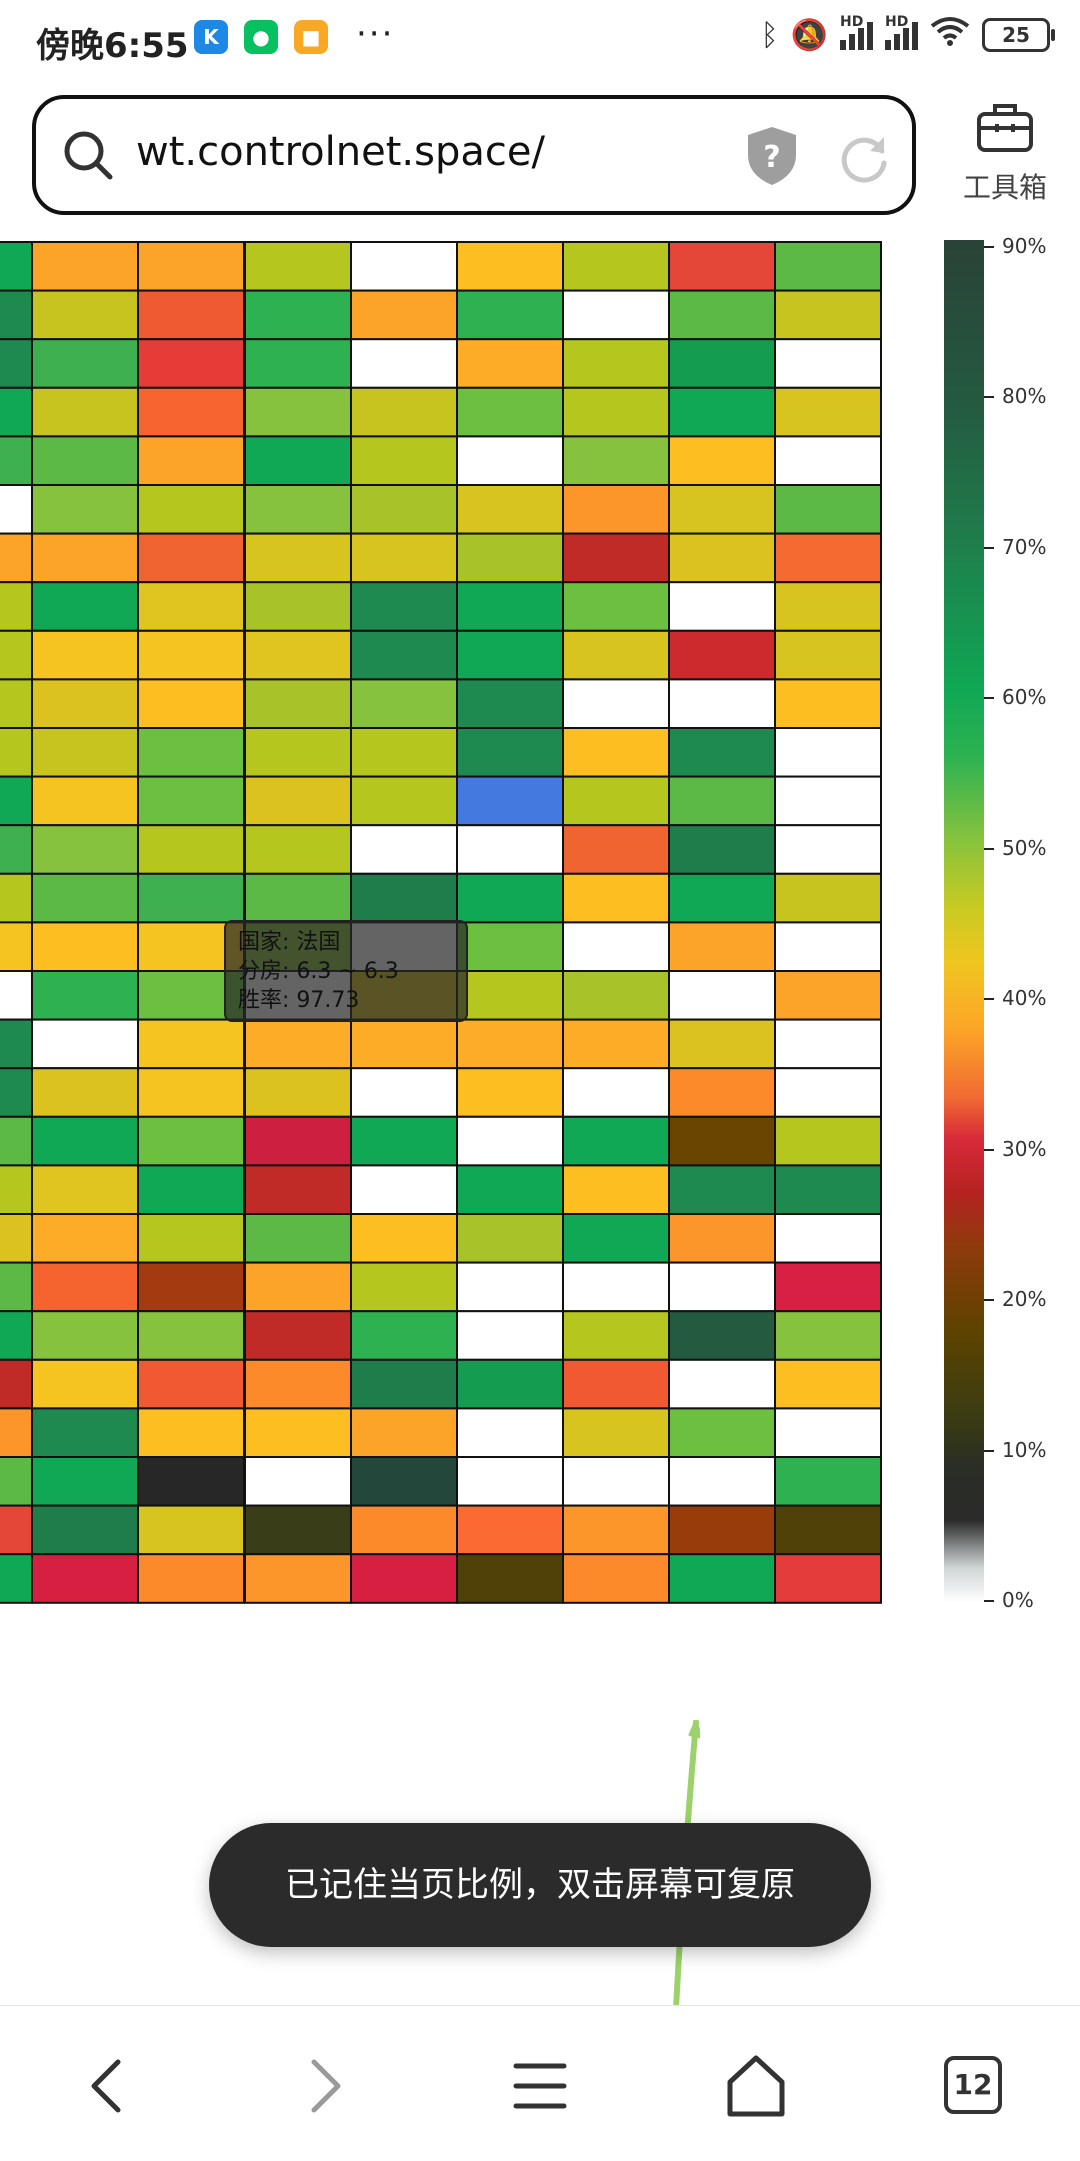 This screenshot has height=2161, width=1080. I want to click on menu-icon, so click(540, 2086).